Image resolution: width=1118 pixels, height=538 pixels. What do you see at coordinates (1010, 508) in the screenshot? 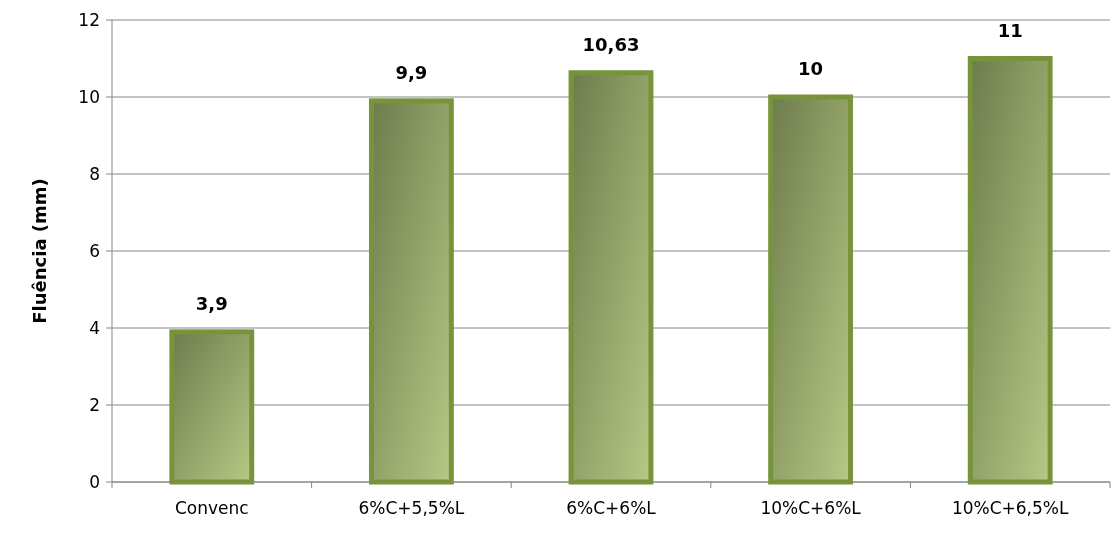
I see `x-tick-label: 10%C+6,5%L` at bounding box center [1010, 508].